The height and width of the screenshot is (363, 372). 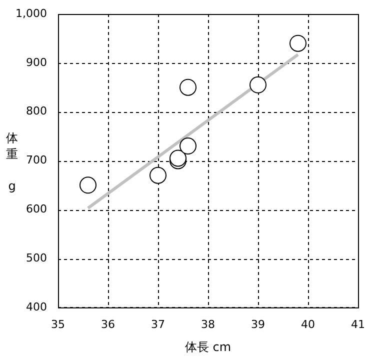 I want to click on x-tick-label: 37, so click(x=158, y=324).